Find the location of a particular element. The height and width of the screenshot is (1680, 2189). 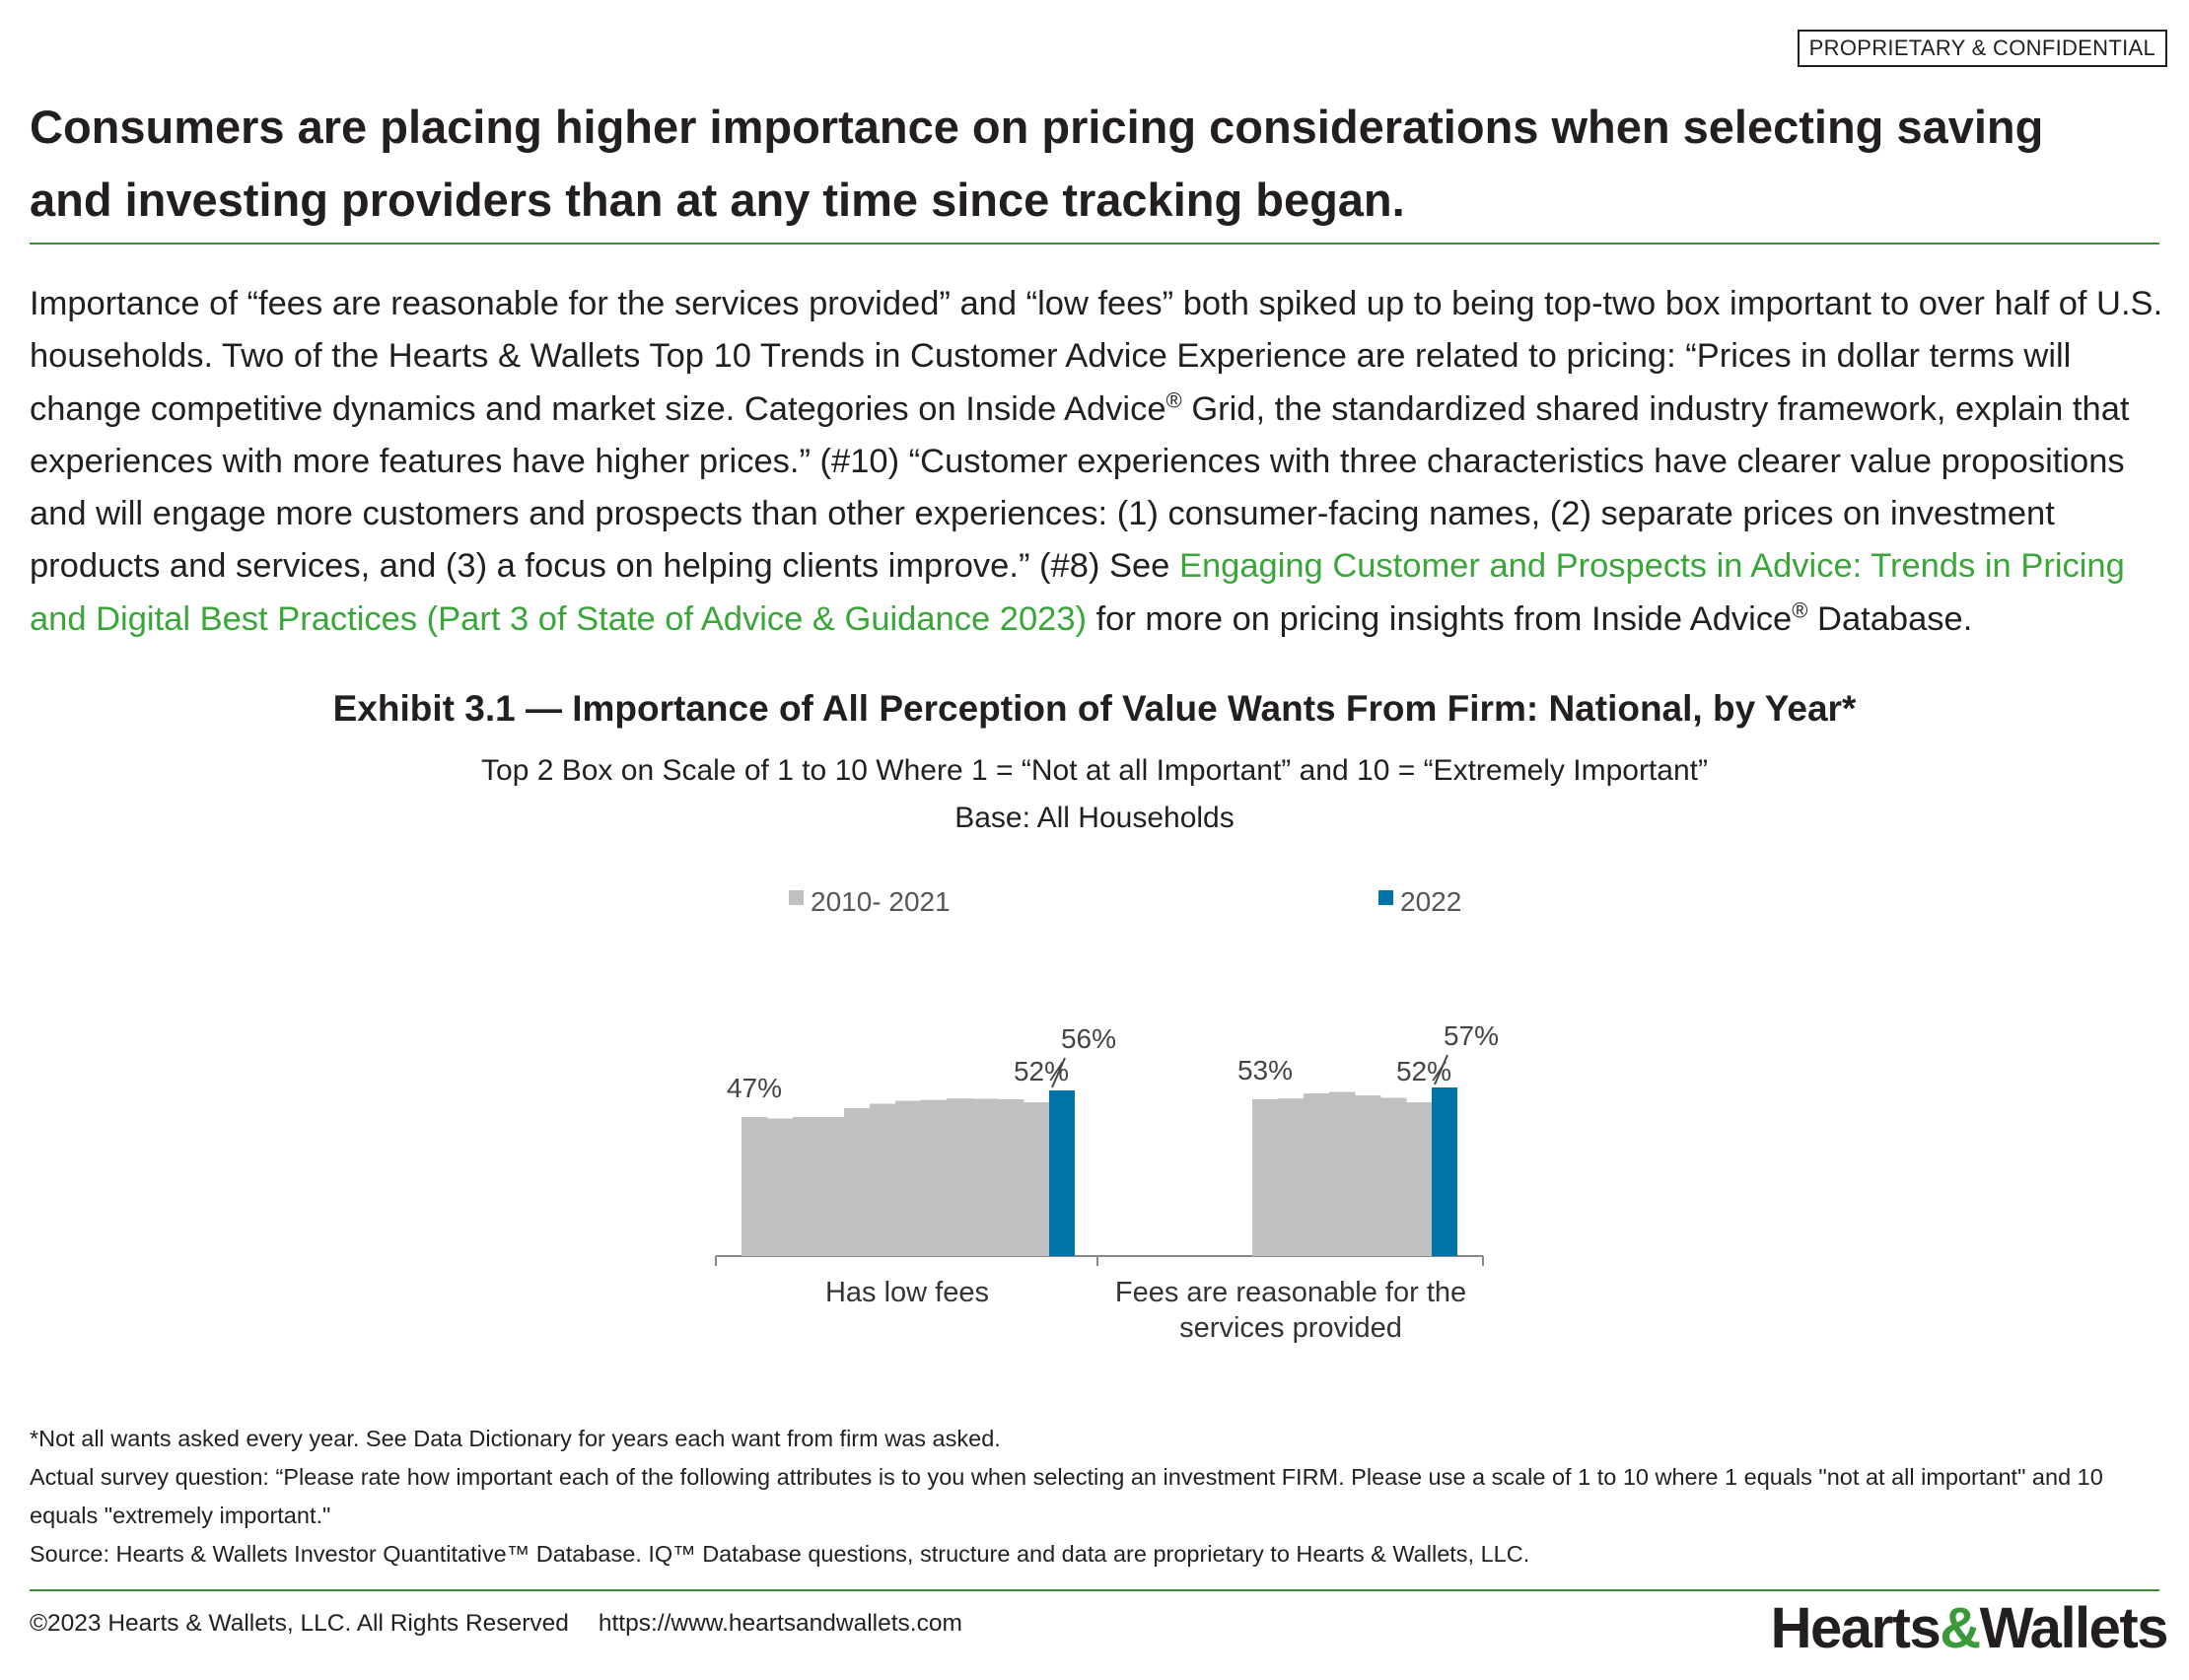

data-label-first: 53% is located at coordinates (1265, 1070).